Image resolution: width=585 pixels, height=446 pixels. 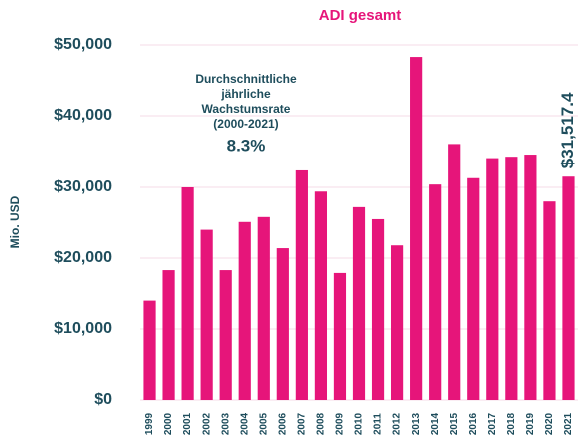 I want to click on x-tick-label: 2006, so click(x=282, y=423).